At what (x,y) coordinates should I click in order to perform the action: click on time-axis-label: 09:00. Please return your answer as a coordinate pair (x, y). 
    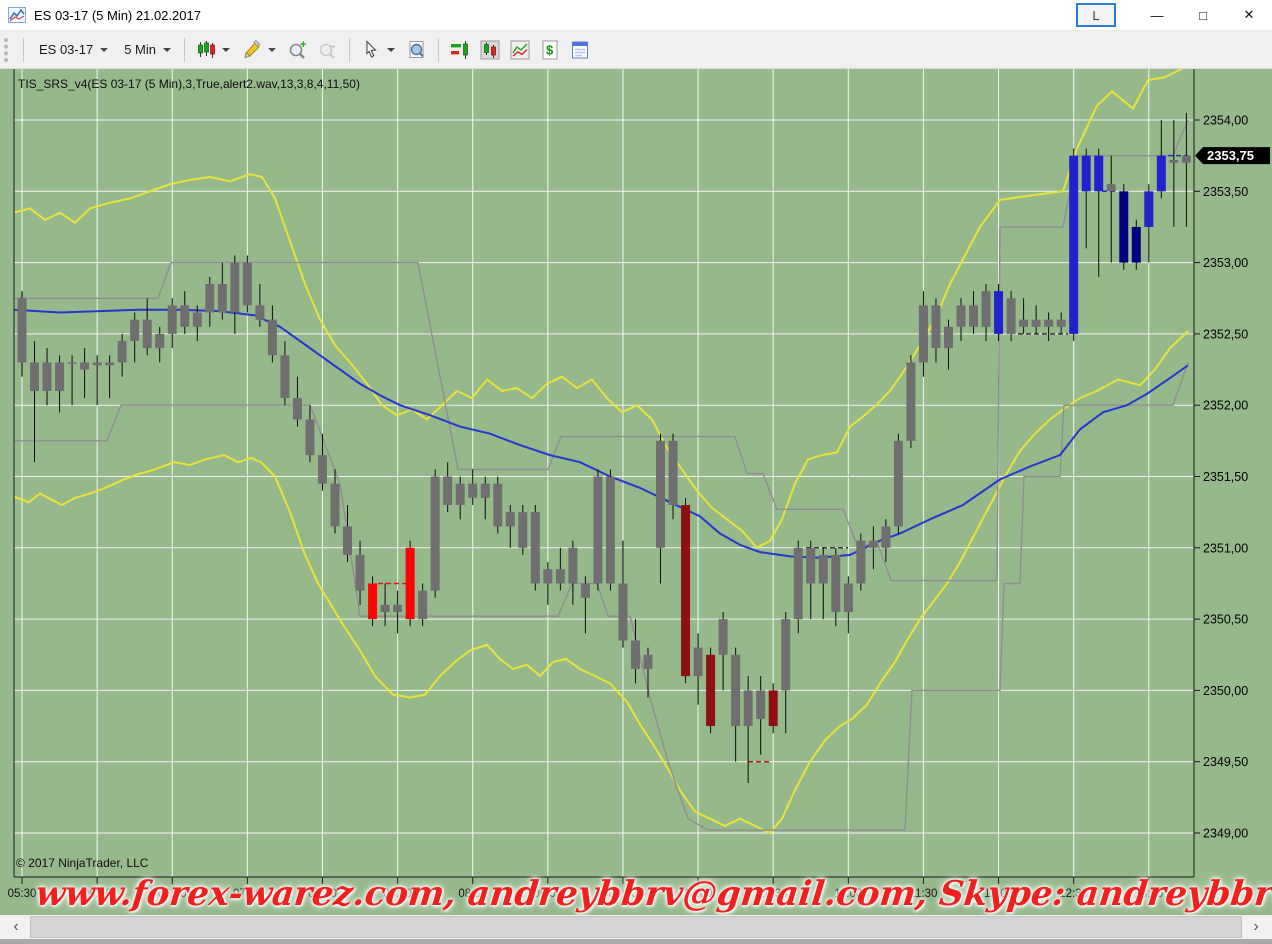
    Looking at the image, I should click on (547, 894).